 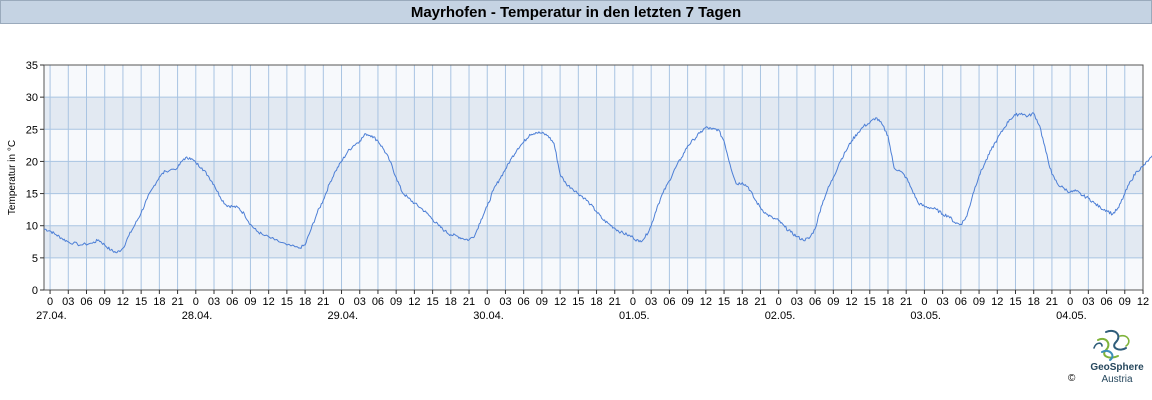 What do you see at coordinates (32, 227) in the screenshot?
I see `y-tick-label: 10` at bounding box center [32, 227].